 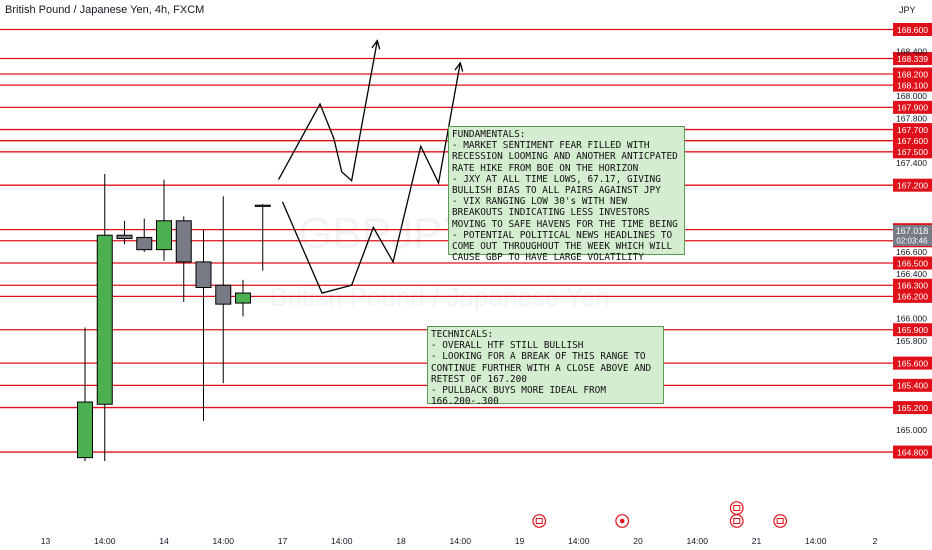 What do you see at coordinates (911, 341) in the screenshot?
I see `price-tick-label: 165.800` at bounding box center [911, 341].